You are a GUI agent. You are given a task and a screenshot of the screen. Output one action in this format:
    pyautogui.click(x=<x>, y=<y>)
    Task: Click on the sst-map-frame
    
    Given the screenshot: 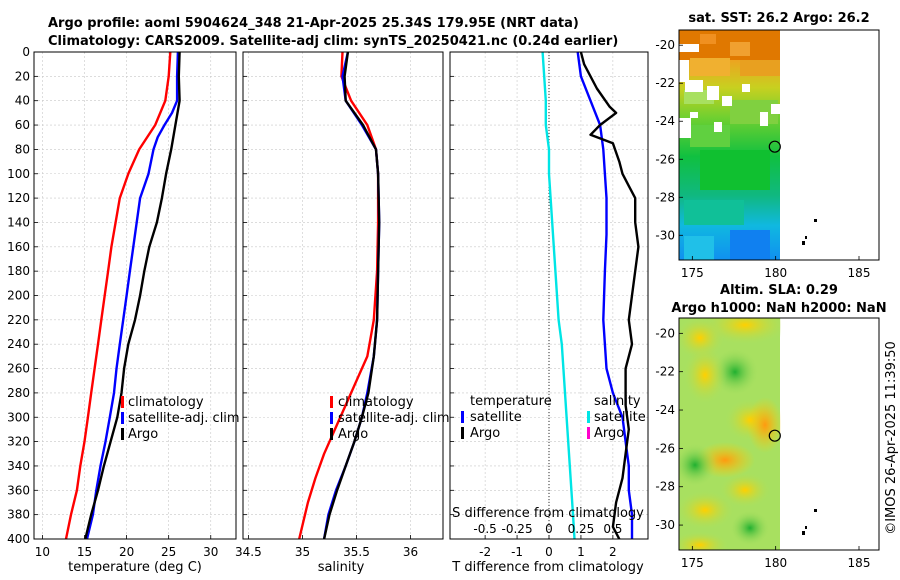 What is the action you would take?
    pyautogui.click(x=779, y=145)
    